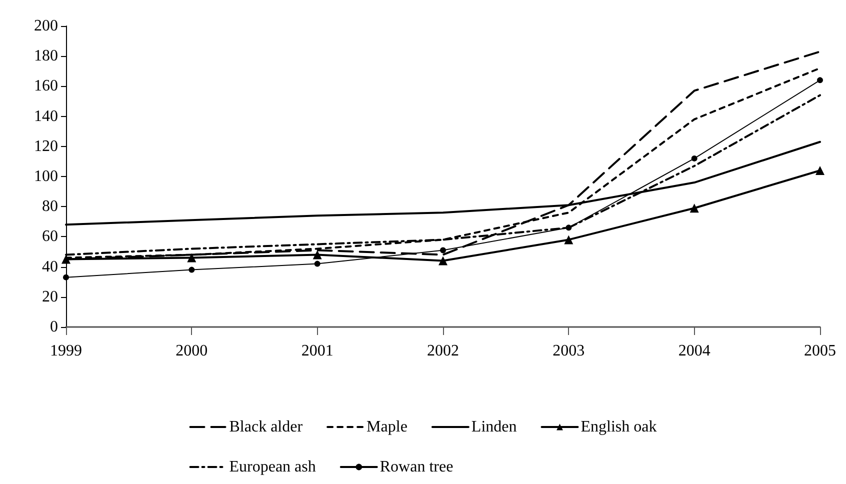 The width and height of the screenshot is (846, 484). What do you see at coordinates (50, 297) in the screenshot?
I see `y-tick-label: 20` at bounding box center [50, 297].